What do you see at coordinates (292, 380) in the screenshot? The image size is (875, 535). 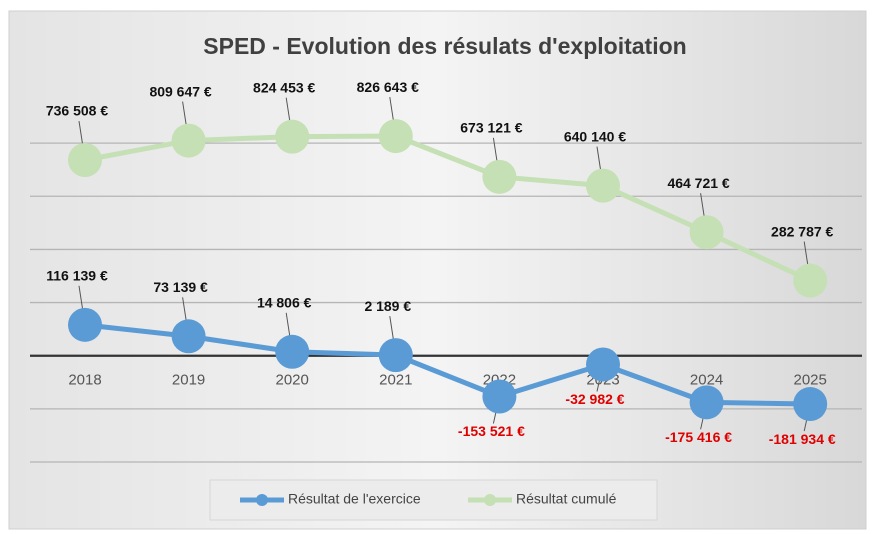 I see `x-tick-label: 2020` at bounding box center [292, 380].